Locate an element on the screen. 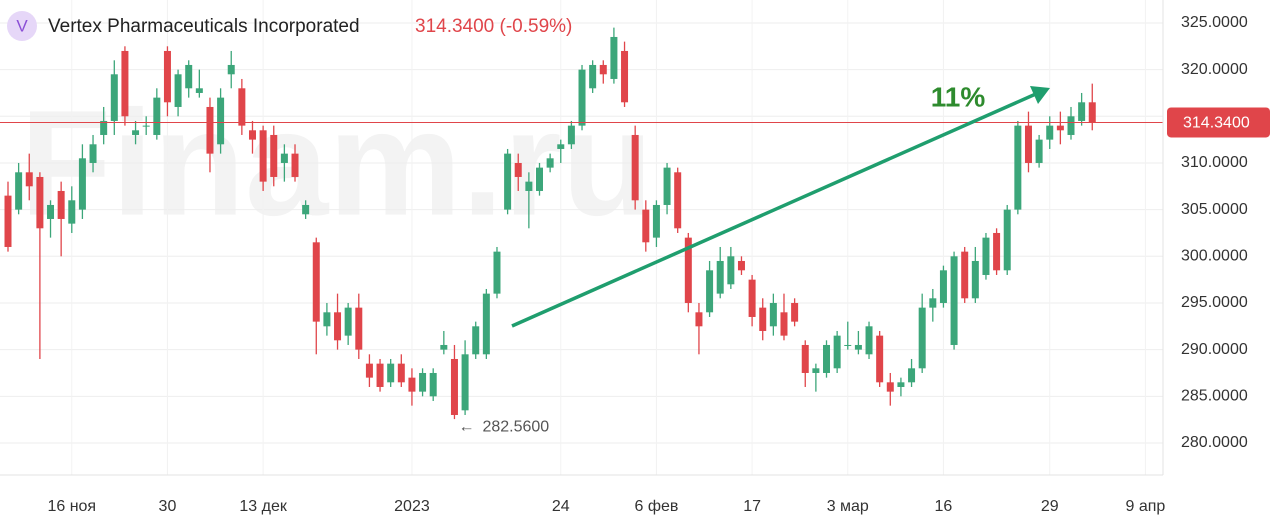  x-tick-label: 16 is located at coordinates (944, 506).